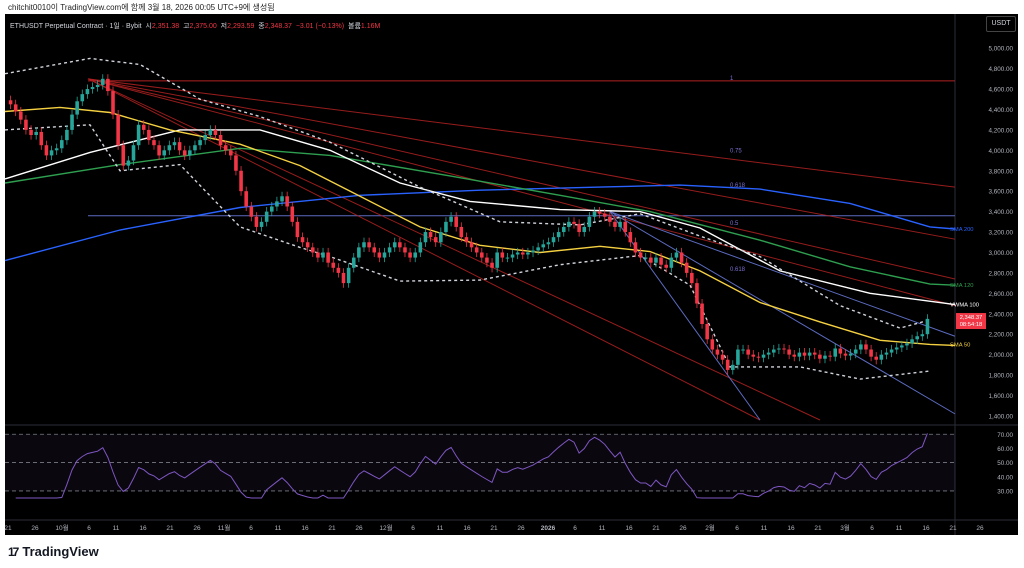 This screenshot has height=568, width=1024. What do you see at coordinates (685, 316) in the screenshot?
I see `channel-steep-line` at bounding box center [685, 316].